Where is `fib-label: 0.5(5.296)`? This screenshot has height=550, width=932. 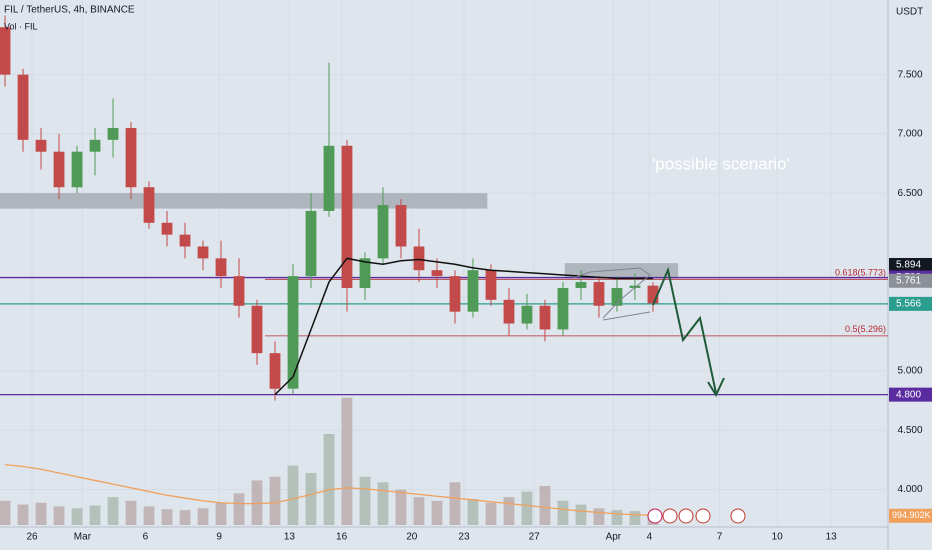
fib-label: 0.5(5.296) is located at coordinates (865, 329).